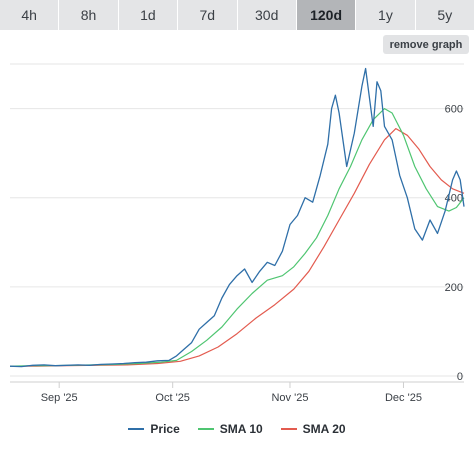 Image resolution: width=474 pixels, height=455 pixels. What do you see at coordinates (241, 429) in the screenshot?
I see `legend-label: SMA 10` at bounding box center [241, 429].